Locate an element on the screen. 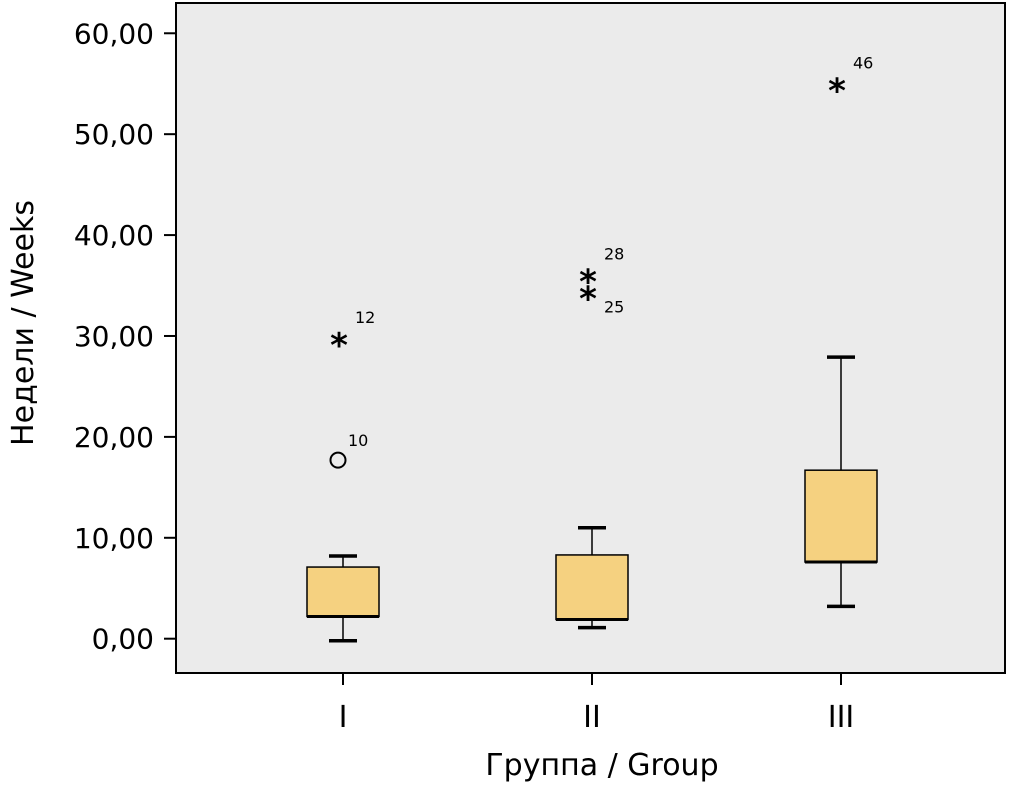 The image size is (1009, 785). y-tick-label: 20,00 is located at coordinates (114, 437).